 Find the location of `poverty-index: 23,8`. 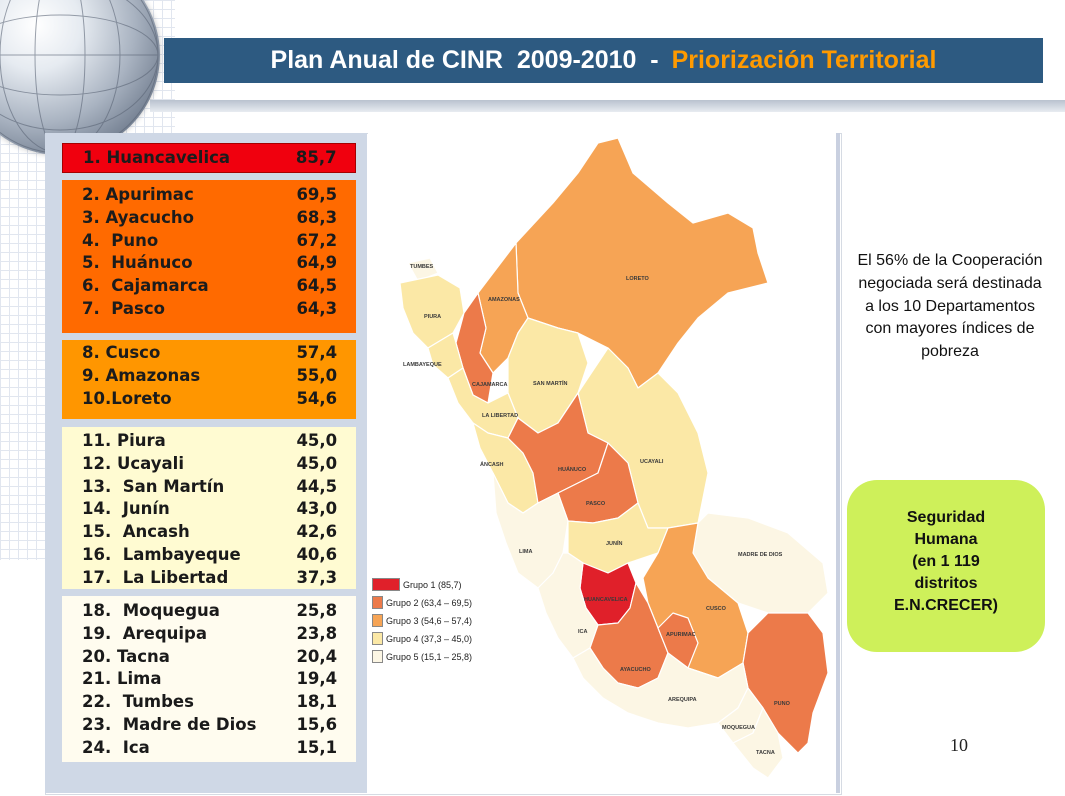

poverty-index: 23,8 is located at coordinates (317, 633).